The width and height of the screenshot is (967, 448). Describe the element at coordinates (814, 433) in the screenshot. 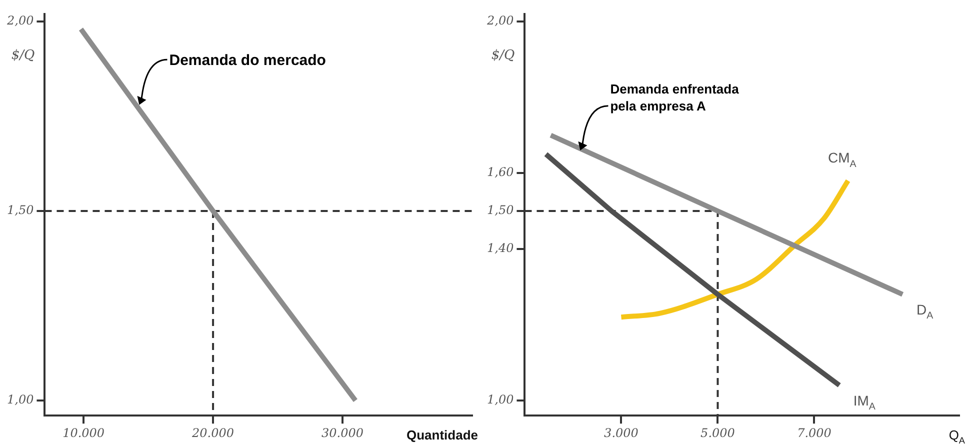

I see `x-tick-label: 7.000` at that location.